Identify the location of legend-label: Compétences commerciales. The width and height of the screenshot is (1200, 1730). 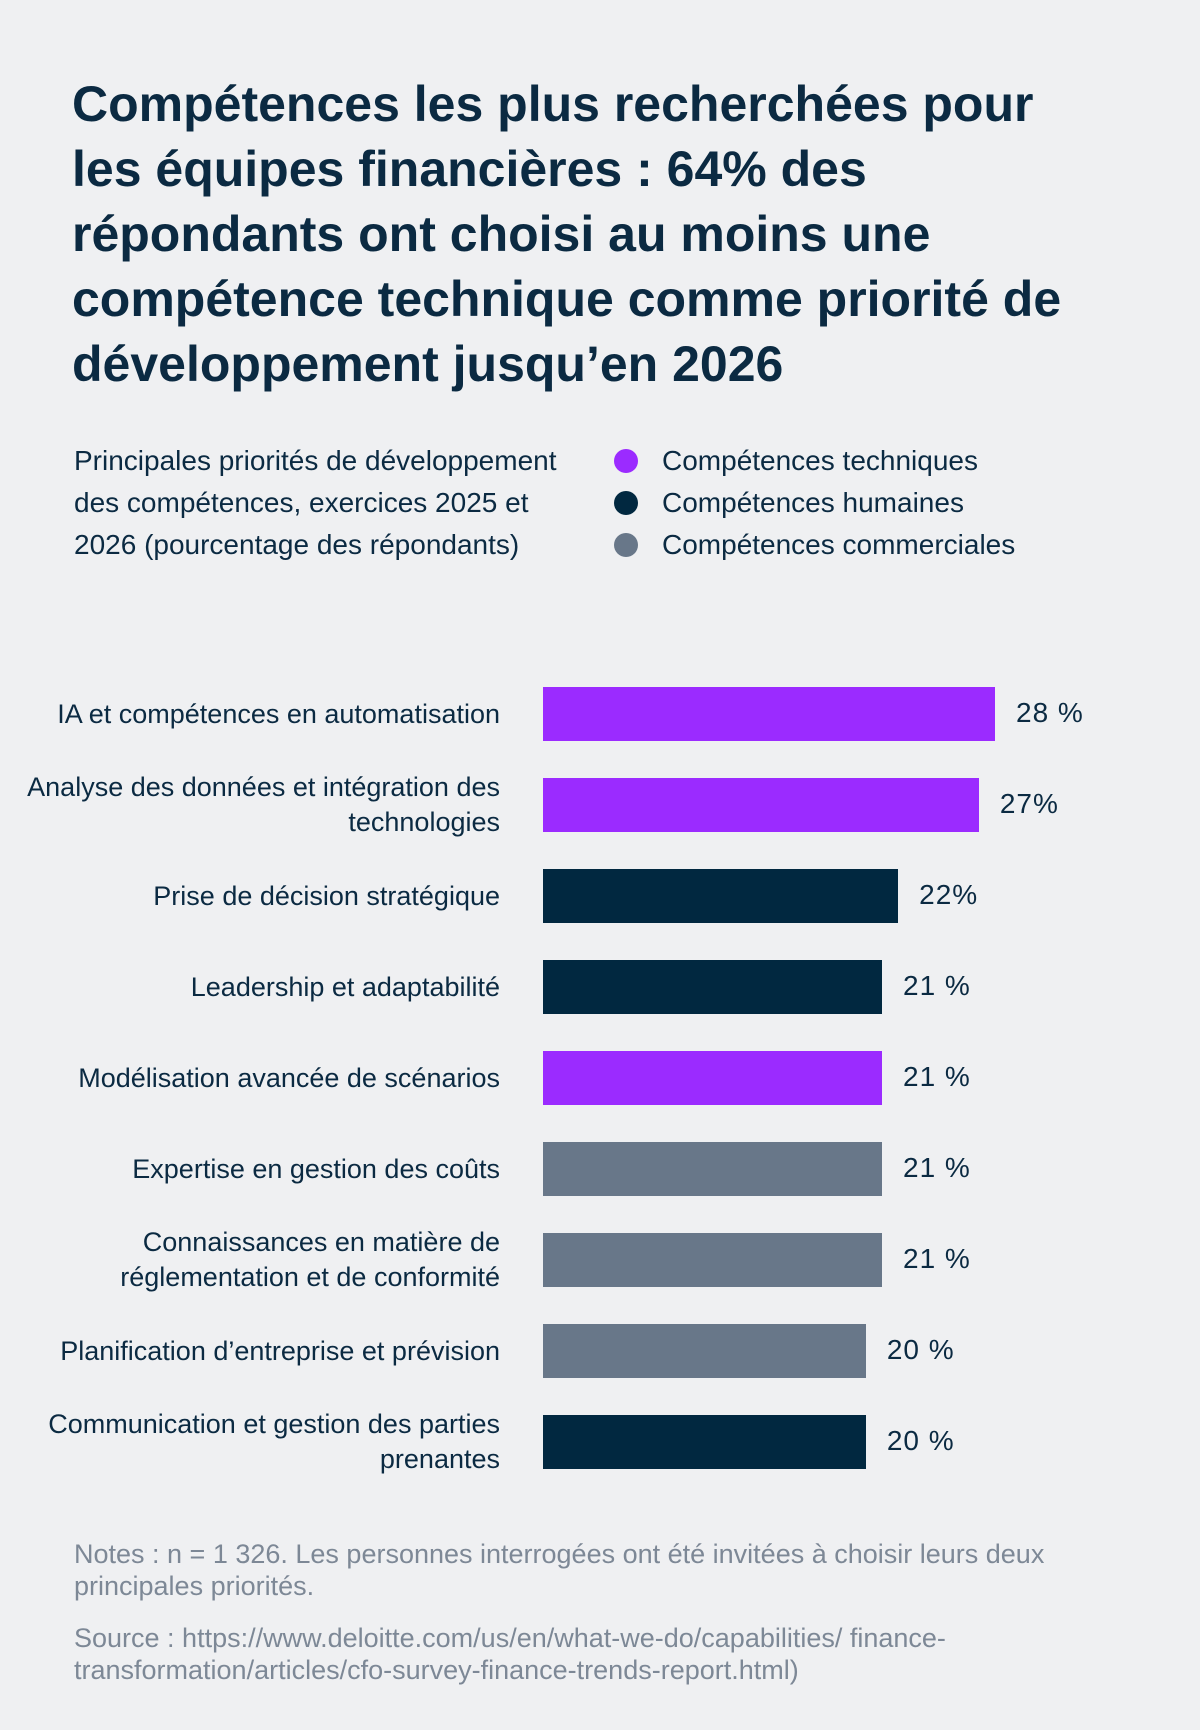
(839, 544).